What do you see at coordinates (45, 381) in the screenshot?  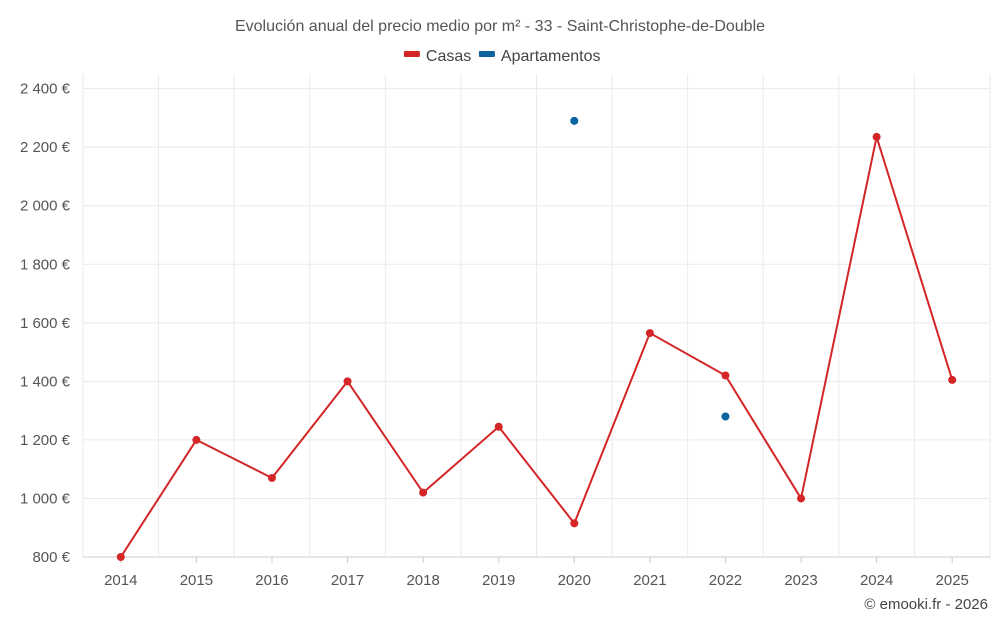 I see `y-tick-label: 1 400 €` at bounding box center [45, 381].